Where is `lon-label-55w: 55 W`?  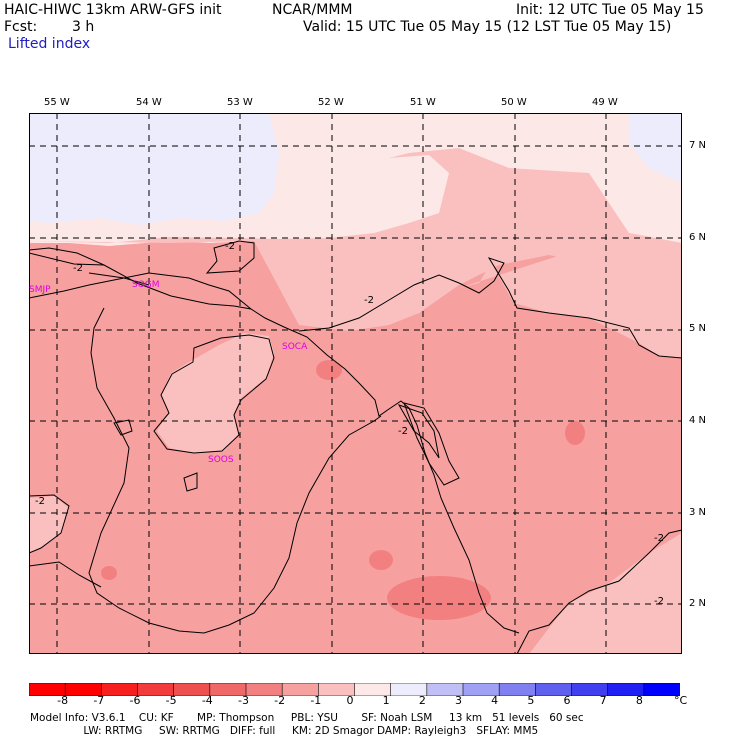
lon-label-55w: 55 W is located at coordinates (57, 102).